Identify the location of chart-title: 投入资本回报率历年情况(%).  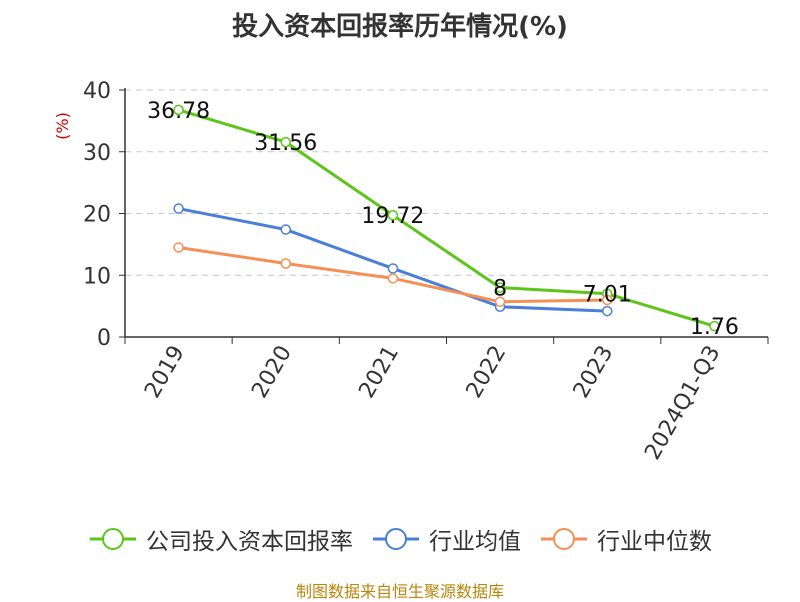
(400, 27).